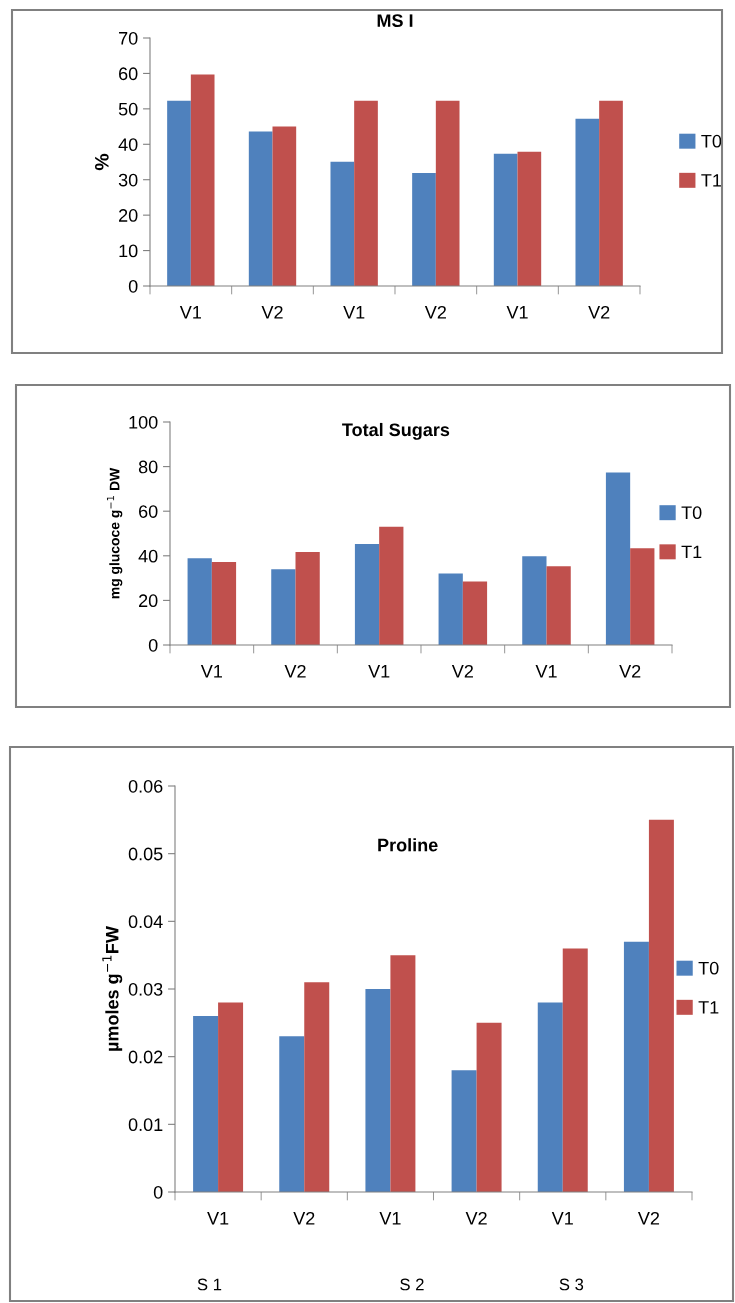  What do you see at coordinates (114, 533) in the screenshot?
I see `y-axis-title: mg glucoce g$^{−1}$ DW` at bounding box center [114, 533].